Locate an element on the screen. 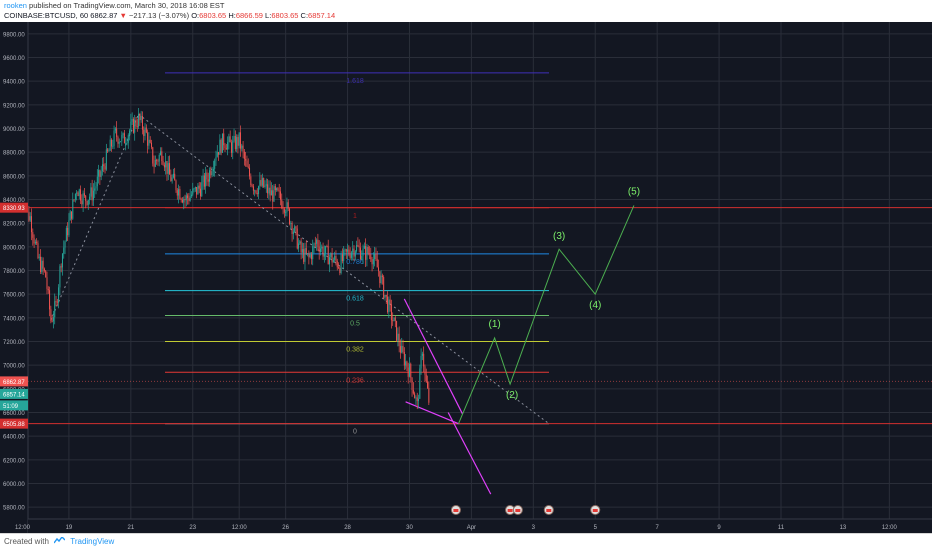 The width and height of the screenshot is (932, 550). wave-projection-line is located at coordinates (546, 314).